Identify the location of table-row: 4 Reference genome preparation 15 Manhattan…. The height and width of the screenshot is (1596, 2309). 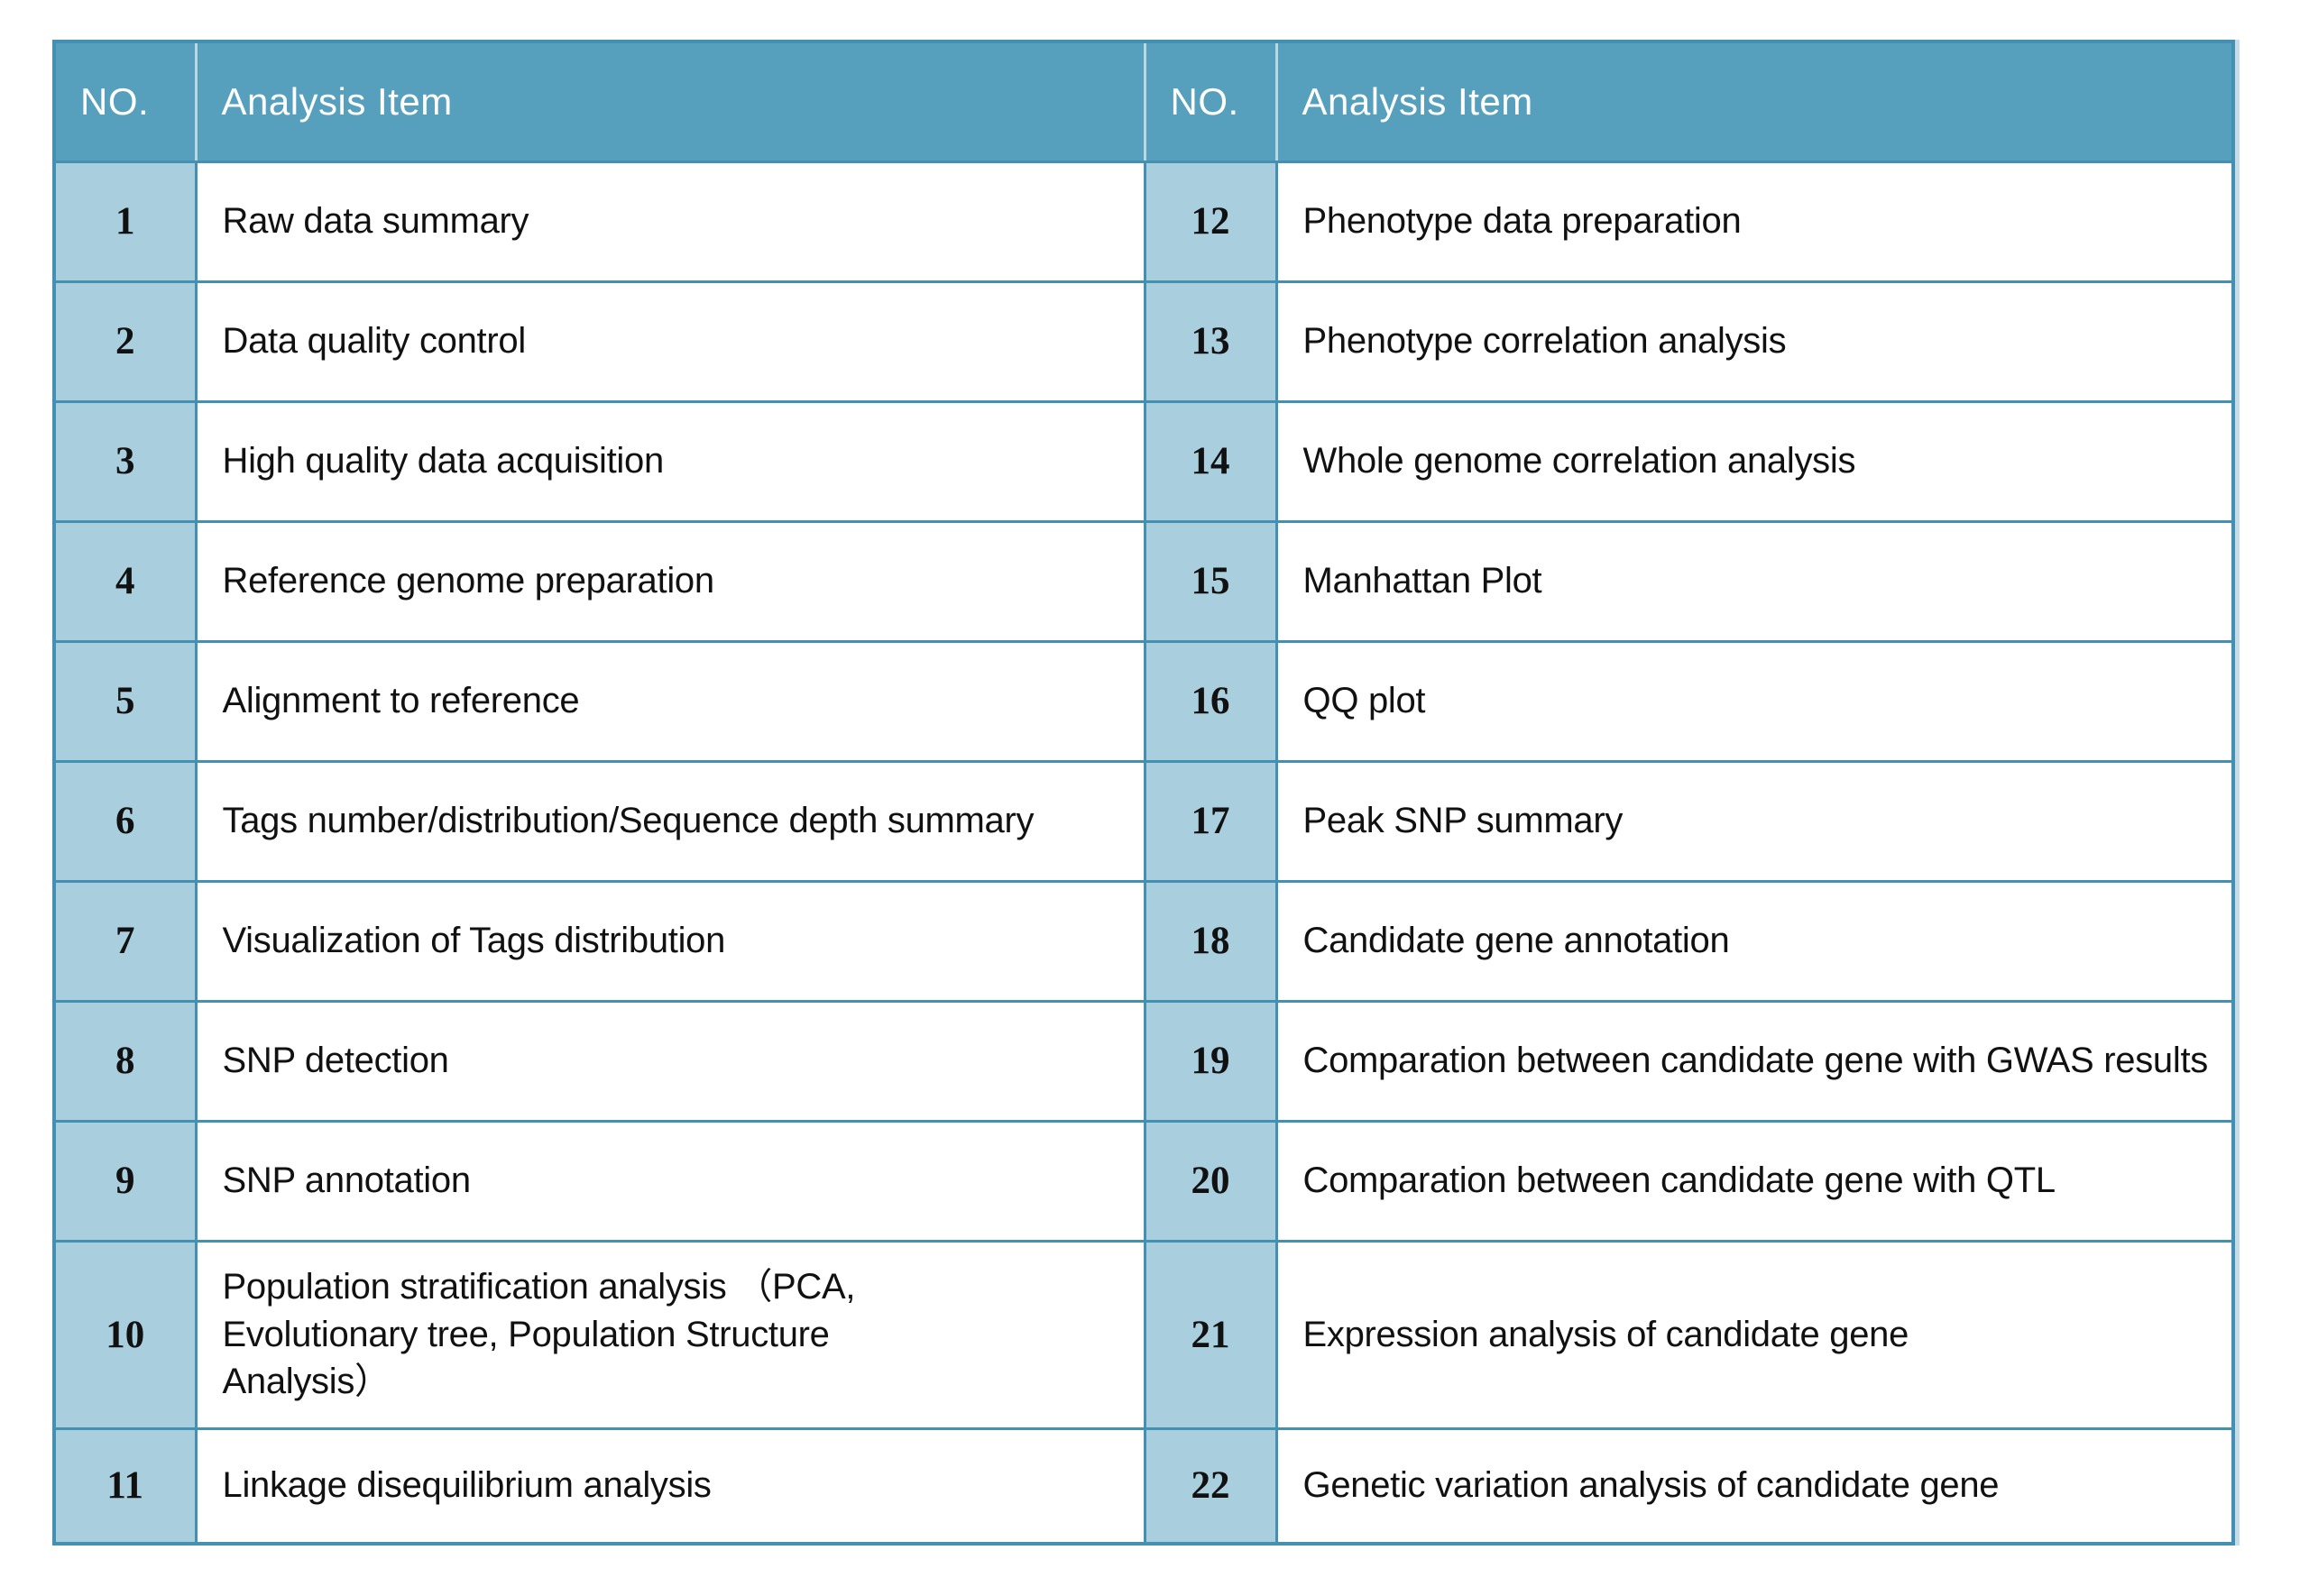
(1143, 581).